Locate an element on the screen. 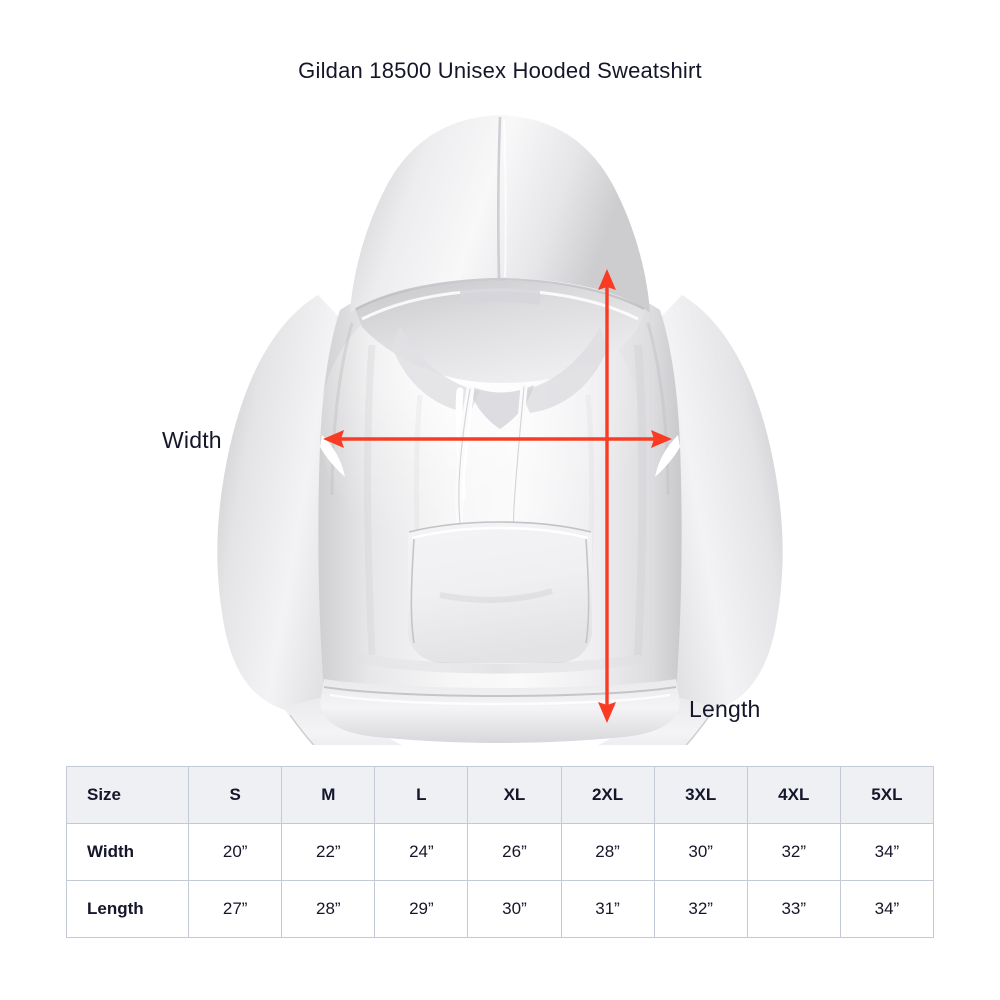 The image size is (1000, 1000). width-label: Width is located at coordinates (192, 440).